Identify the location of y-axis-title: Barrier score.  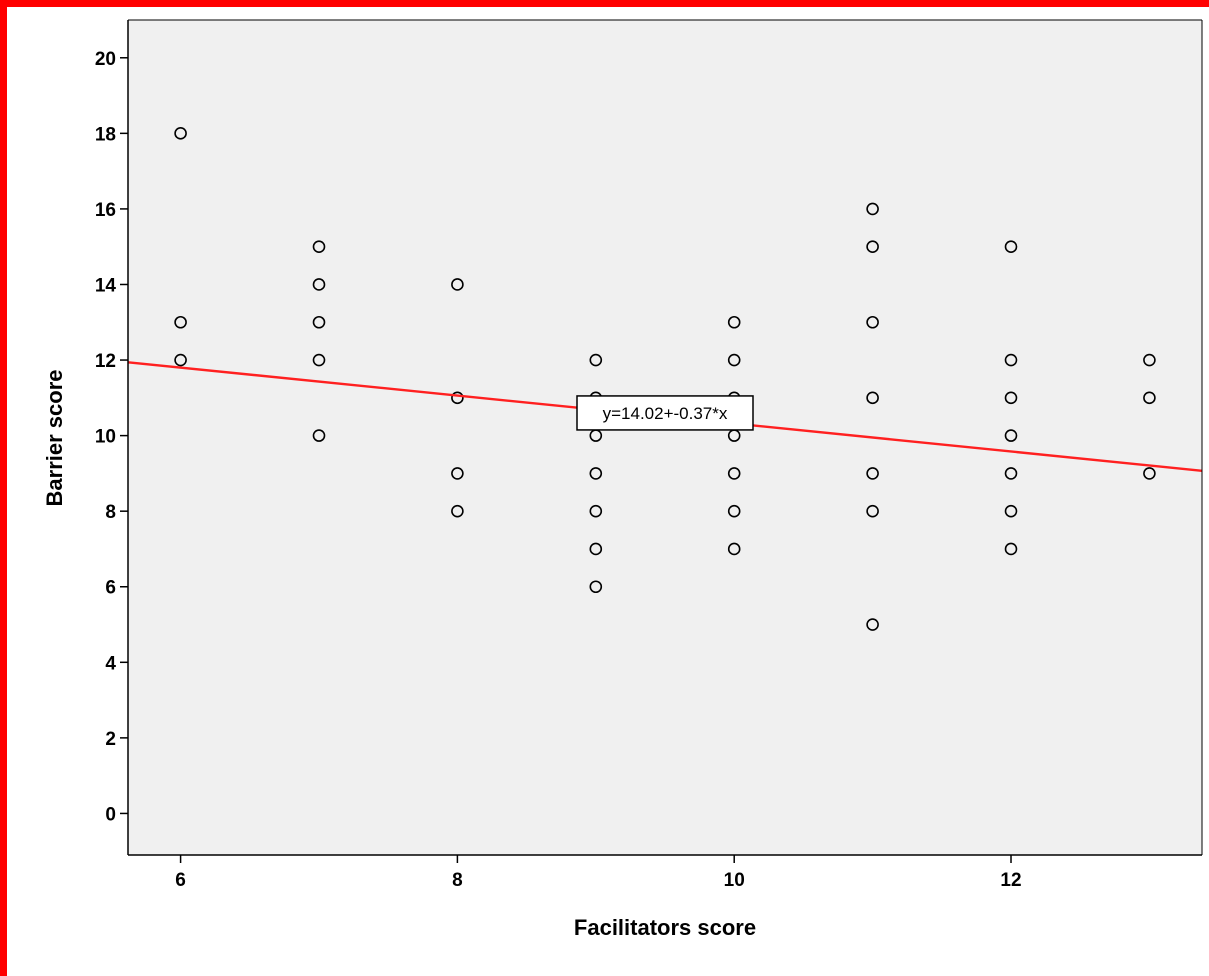
(54, 438).